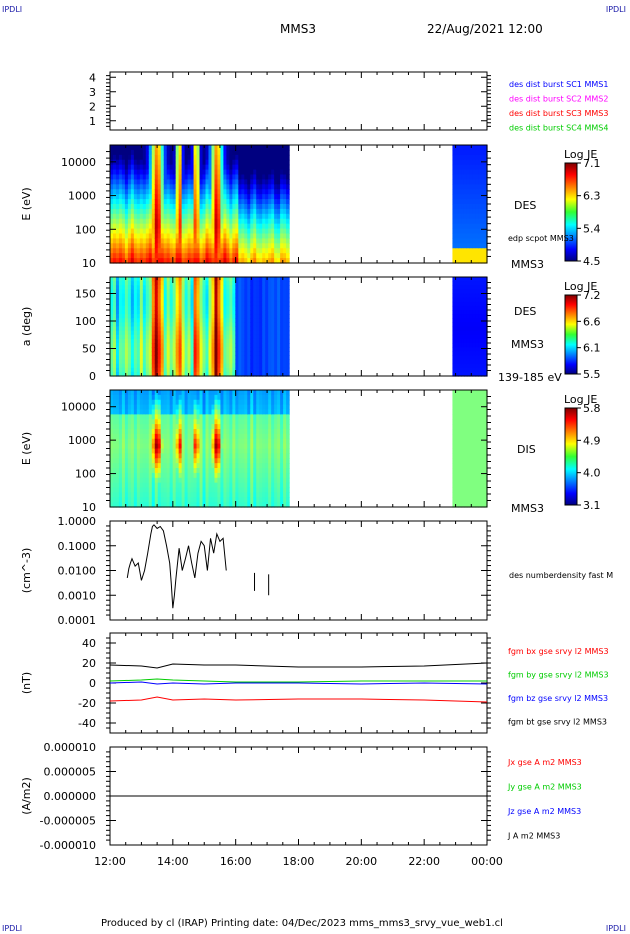  What do you see at coordinates (485, 29) in the screenshot?
I see `plot-datetime: 22/Aug/2021 12:00` at bounding box center [485, 29].